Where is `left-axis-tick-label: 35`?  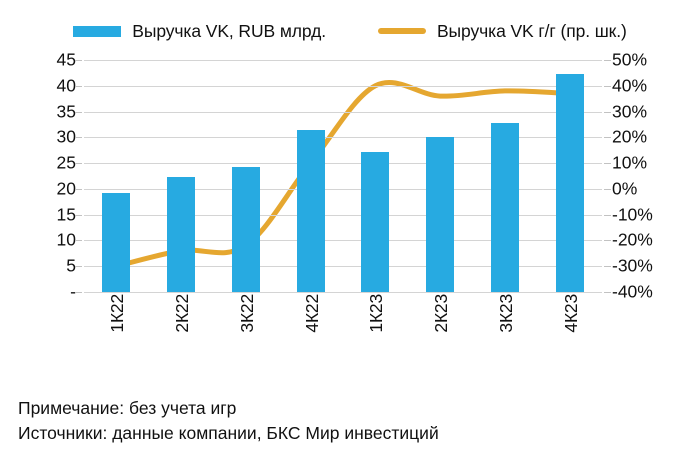 left-axis-tick-label: 35 is located at coordinates (66, 110).